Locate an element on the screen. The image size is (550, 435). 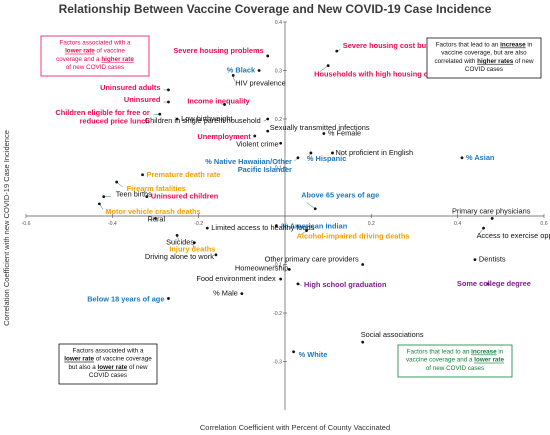
label-violent-crime: Violent crime is located at coordinates (257, 143).